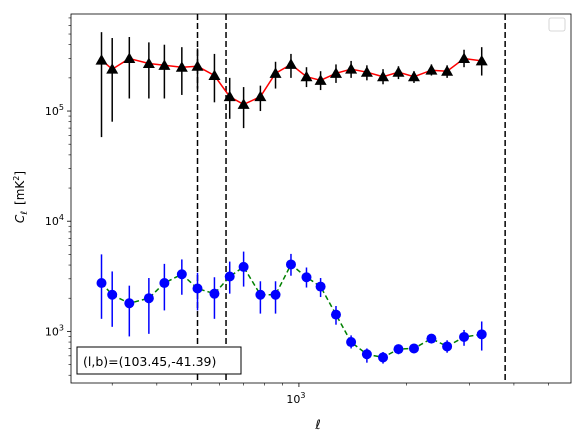 This screenshot has height=445, width=580. I want to click on x-axis-label: ℓ, so click(317, 425).